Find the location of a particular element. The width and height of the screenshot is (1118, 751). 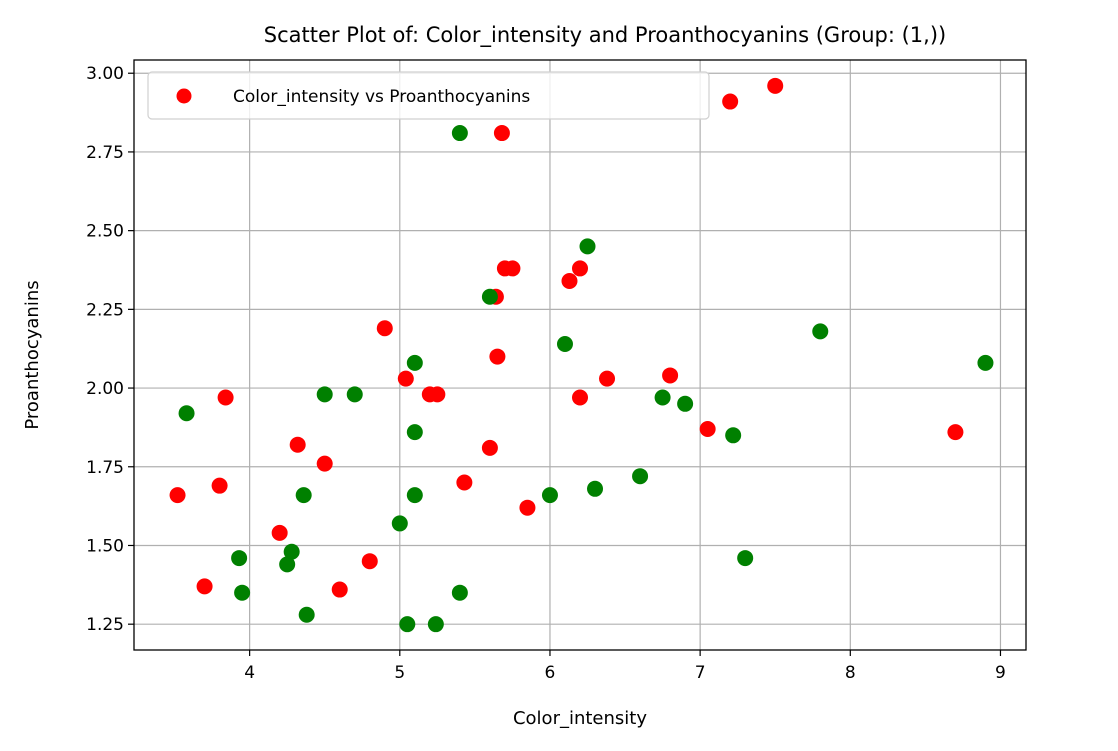

legend: Color_intensity vs Proanthocyanins is located at coordinates (428, 95).